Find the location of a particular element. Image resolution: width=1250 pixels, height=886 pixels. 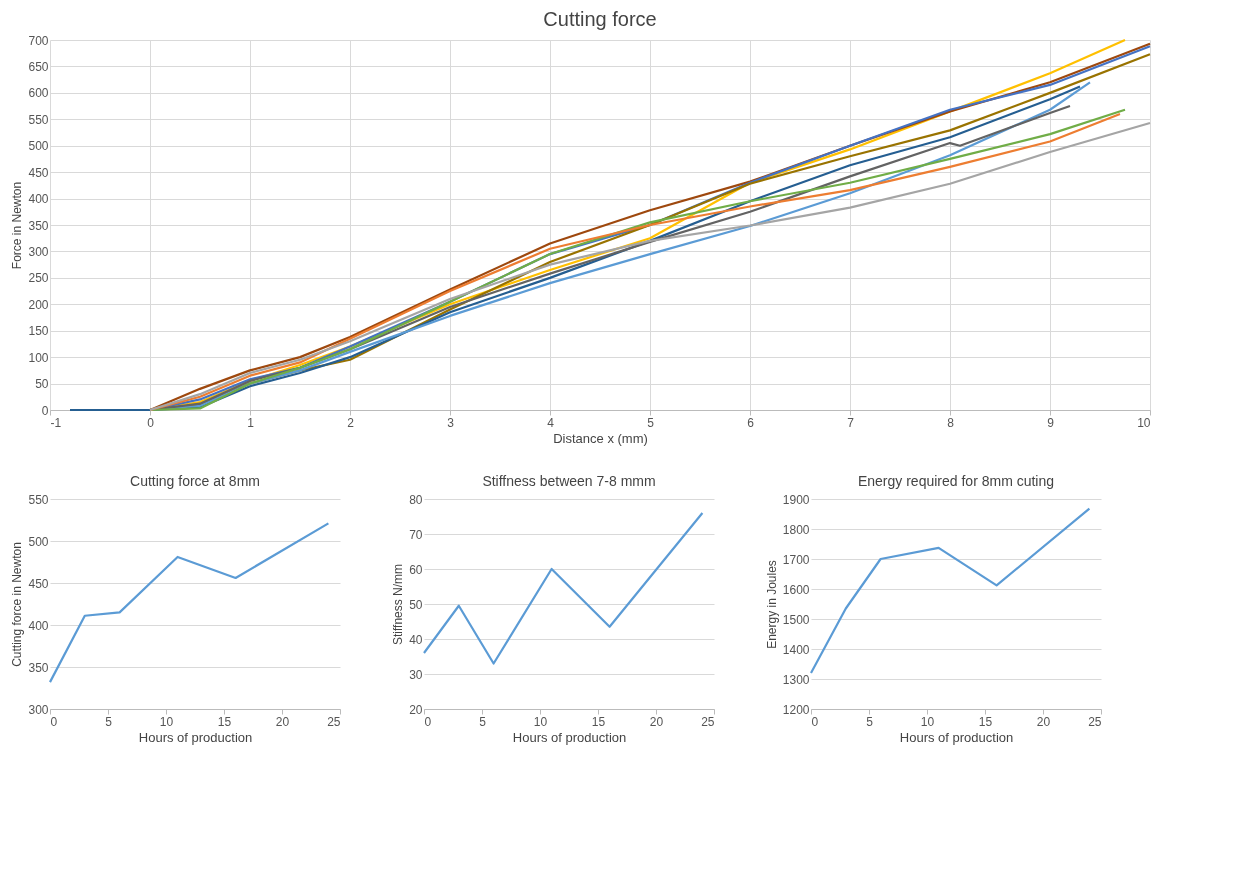

chart-title: Stiffness between 7-8 mmm is located at coordinates (569, 481).